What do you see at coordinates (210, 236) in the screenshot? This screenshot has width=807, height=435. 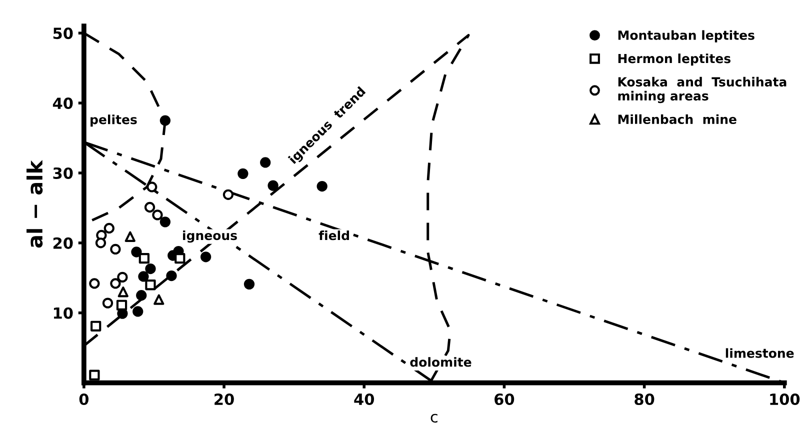 I see `annotation: igneous` at bounding box center [210, 236].